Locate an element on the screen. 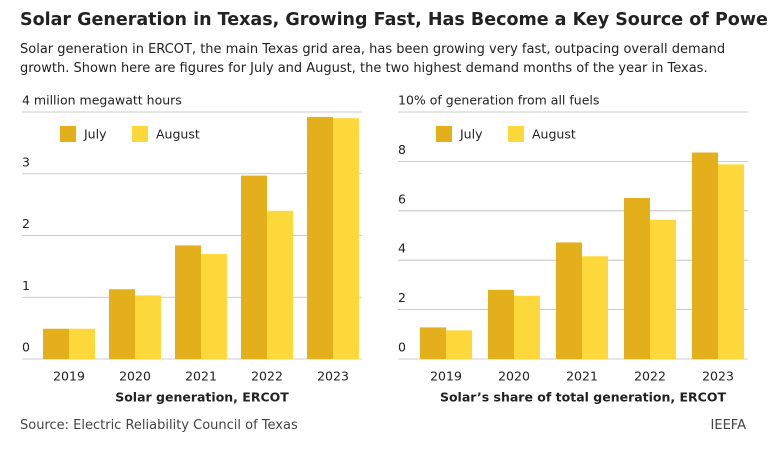  y-tick-label: 4 million megawatt hours is located at coordinates (102, 100).